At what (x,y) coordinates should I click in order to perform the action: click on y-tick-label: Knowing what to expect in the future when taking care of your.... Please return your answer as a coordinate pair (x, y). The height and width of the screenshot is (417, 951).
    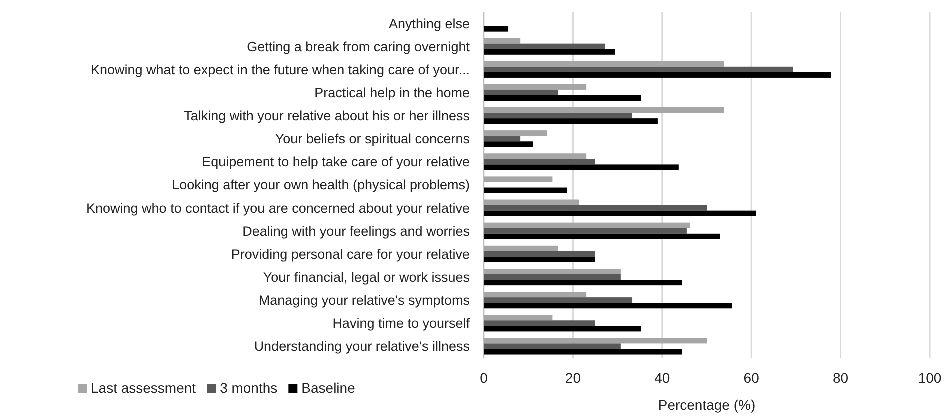
    Looking at the image, I should click on (280, 70).